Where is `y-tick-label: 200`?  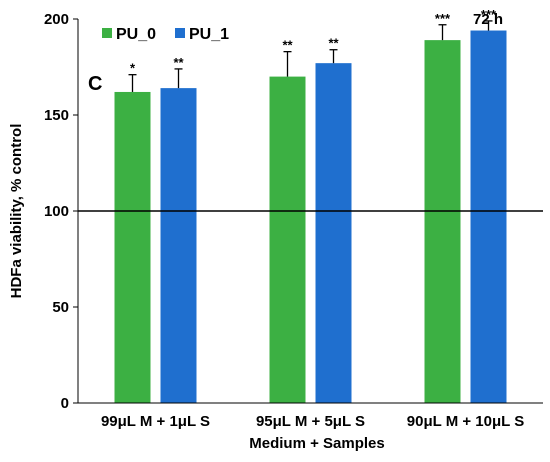
y-tick-label: 200 is located at coordinates (56, 19).